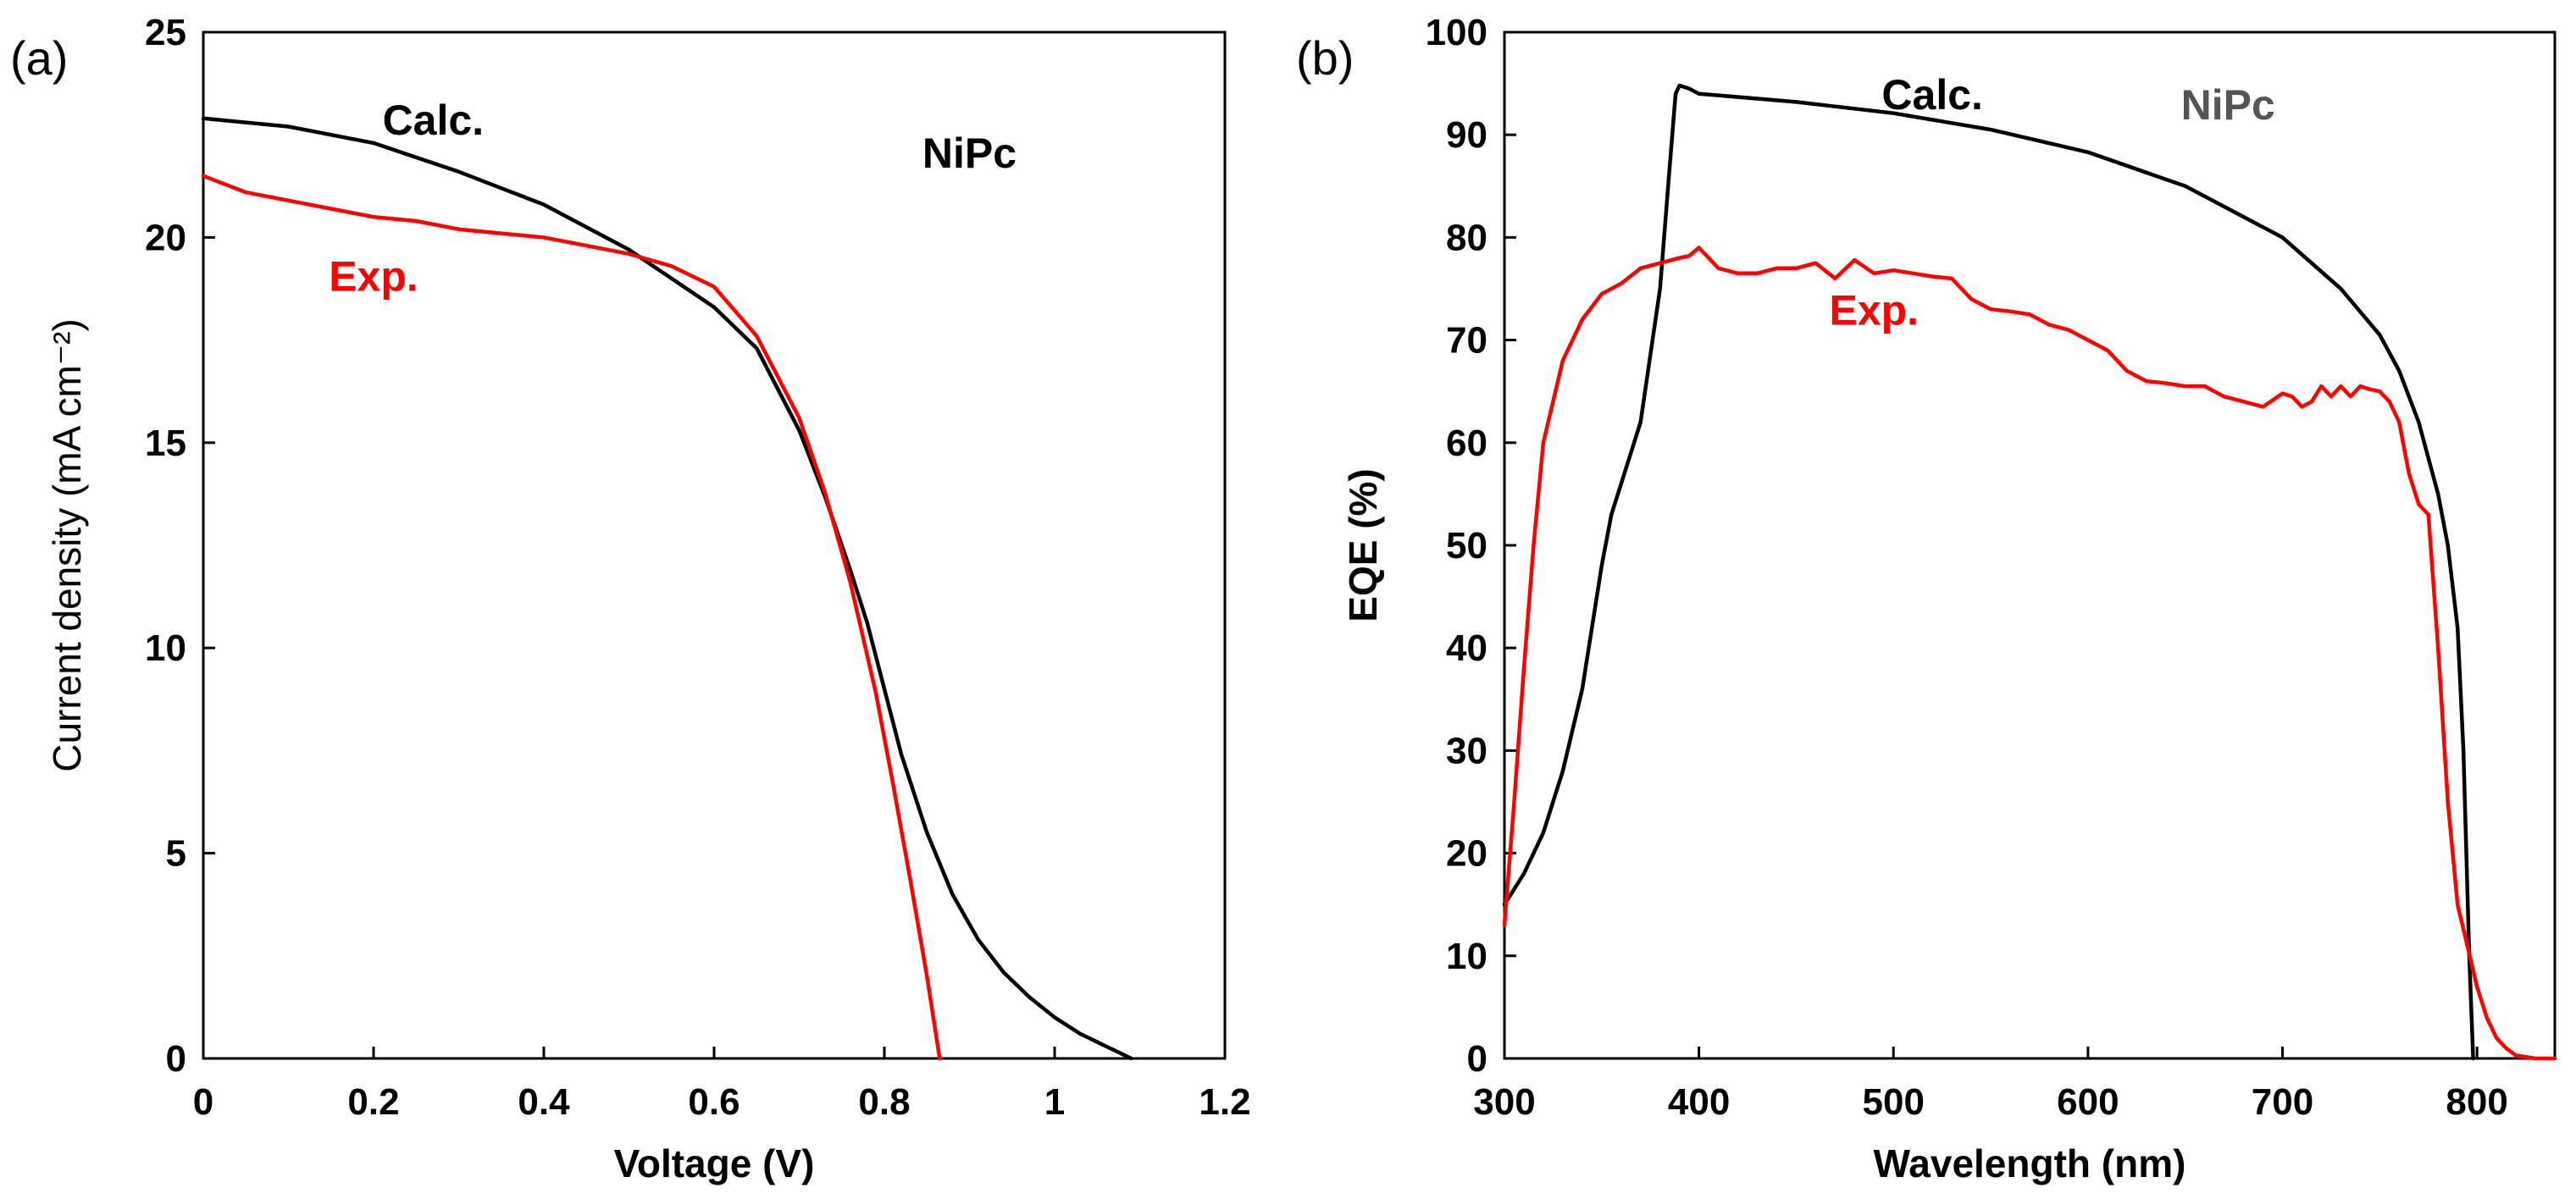 The height and width of the screenshot is (1199, 2576). I want to click on x-axis-title: Voltage (V), so click(714, 1163).